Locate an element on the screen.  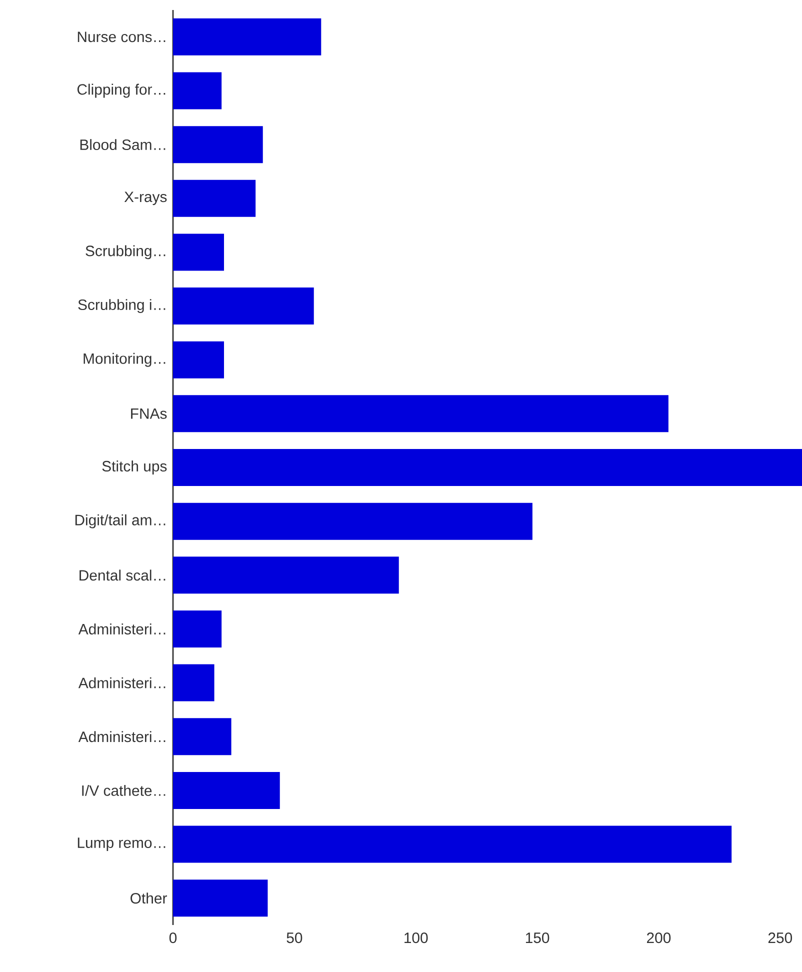
y-tick-label: Stitch ups is located at coordinates (134, 467).